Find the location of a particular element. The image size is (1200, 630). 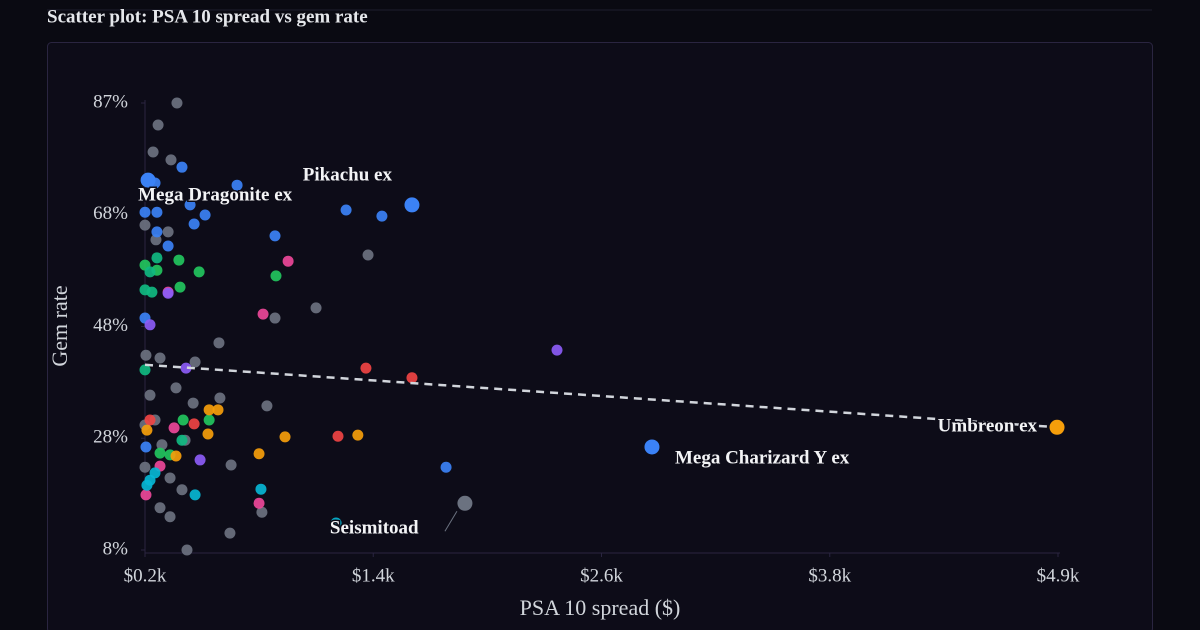

y-axis-title: Gem rate is located at coordinates (59, 325).